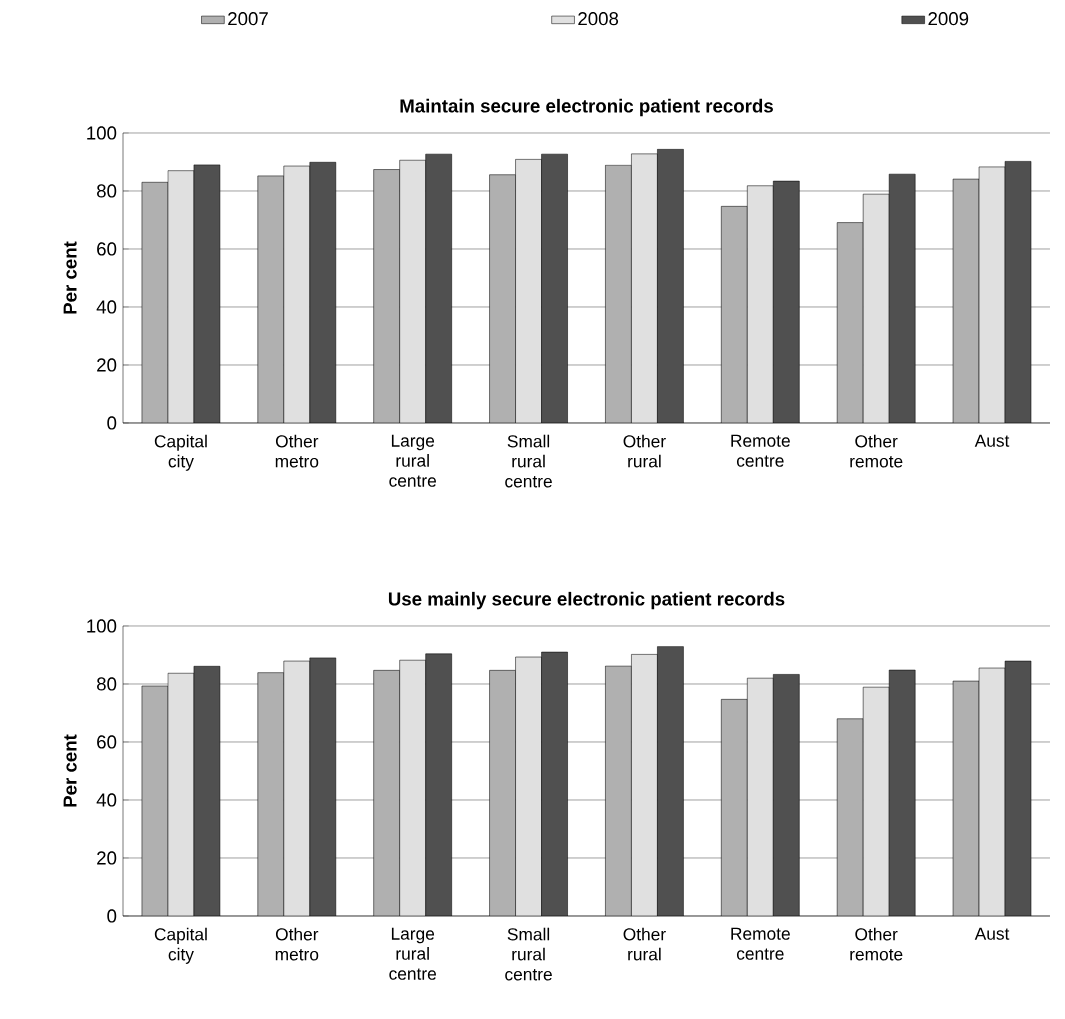 The image size is (1065, 1019). Describe the element at coordinates (586, 107) in the screenshot. I see `chart-title: Maintain secure electronic patient records` at that location.